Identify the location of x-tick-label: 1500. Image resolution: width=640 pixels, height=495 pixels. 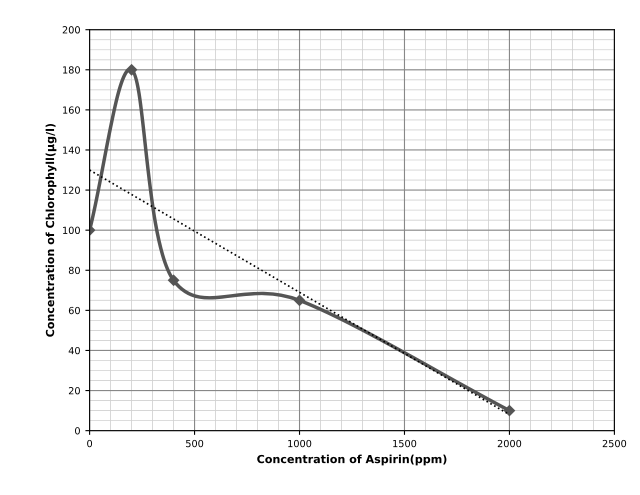
(404, 444).